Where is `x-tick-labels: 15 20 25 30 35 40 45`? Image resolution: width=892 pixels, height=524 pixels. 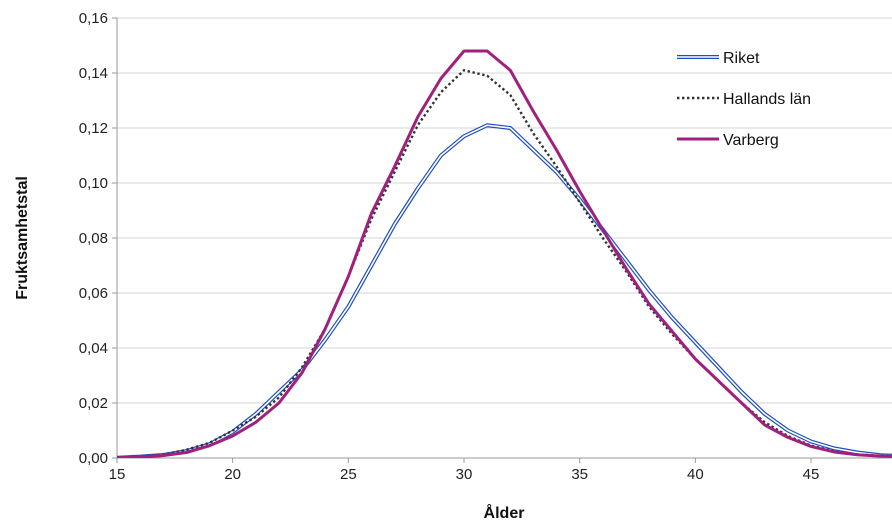 x-tick-labels: 15 20 25 30 35 40 45 is located at coordinates (464, 474).